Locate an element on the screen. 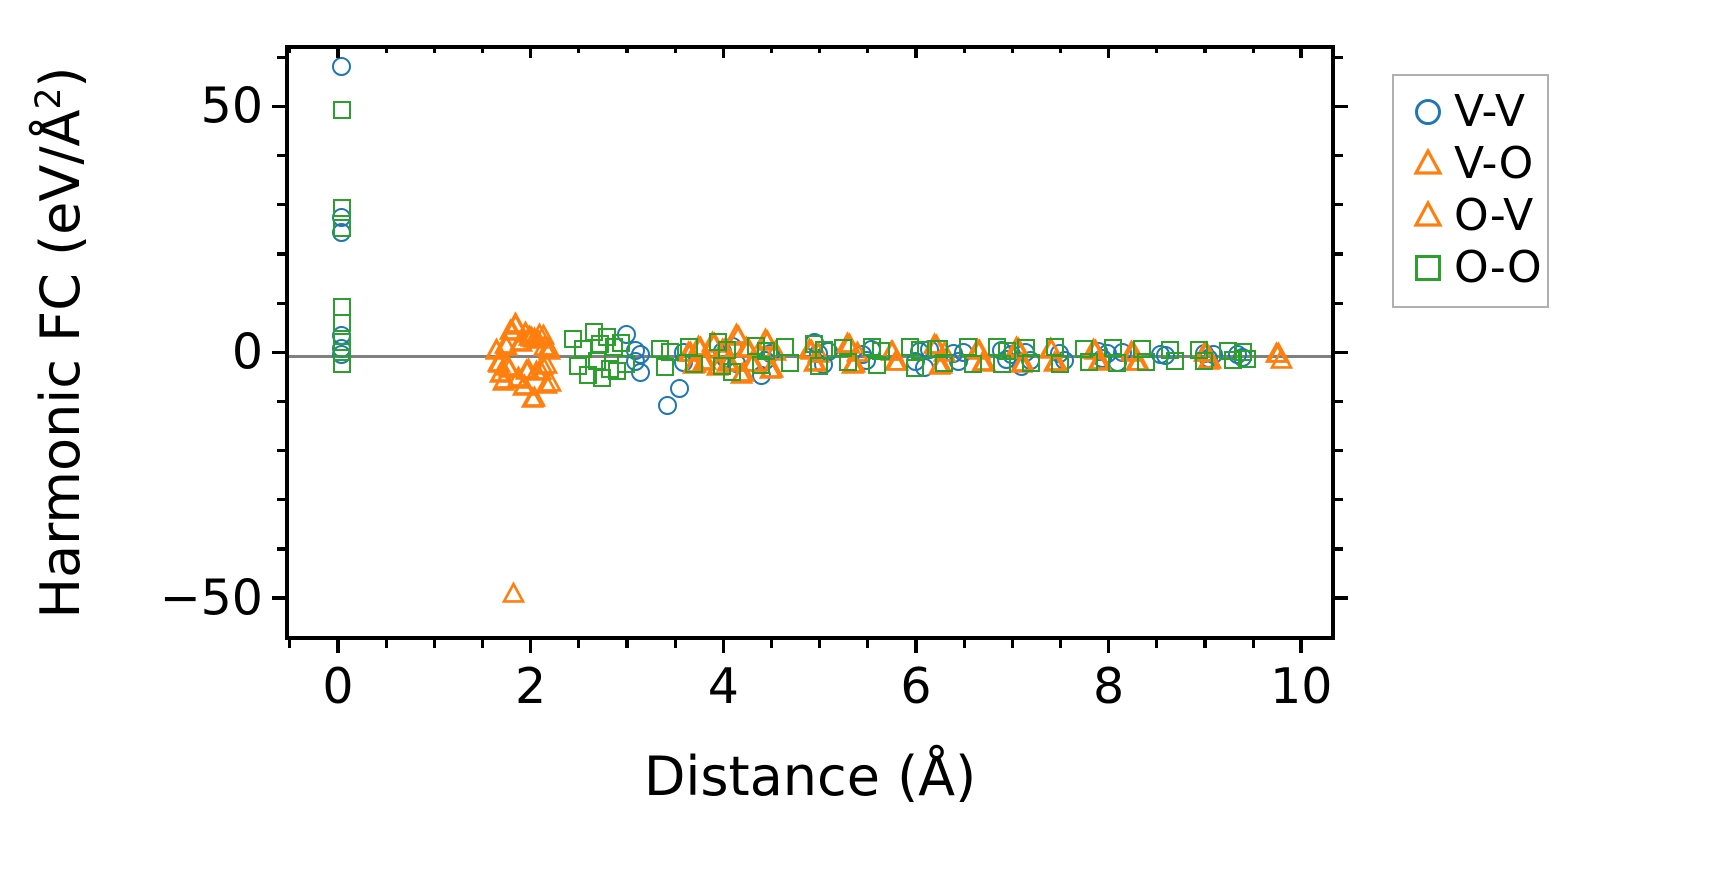 Image resolution: width=1729 pixels, height=883 pixels. x-axis-title: Distance (Å) is located at coordinates (810, 776).